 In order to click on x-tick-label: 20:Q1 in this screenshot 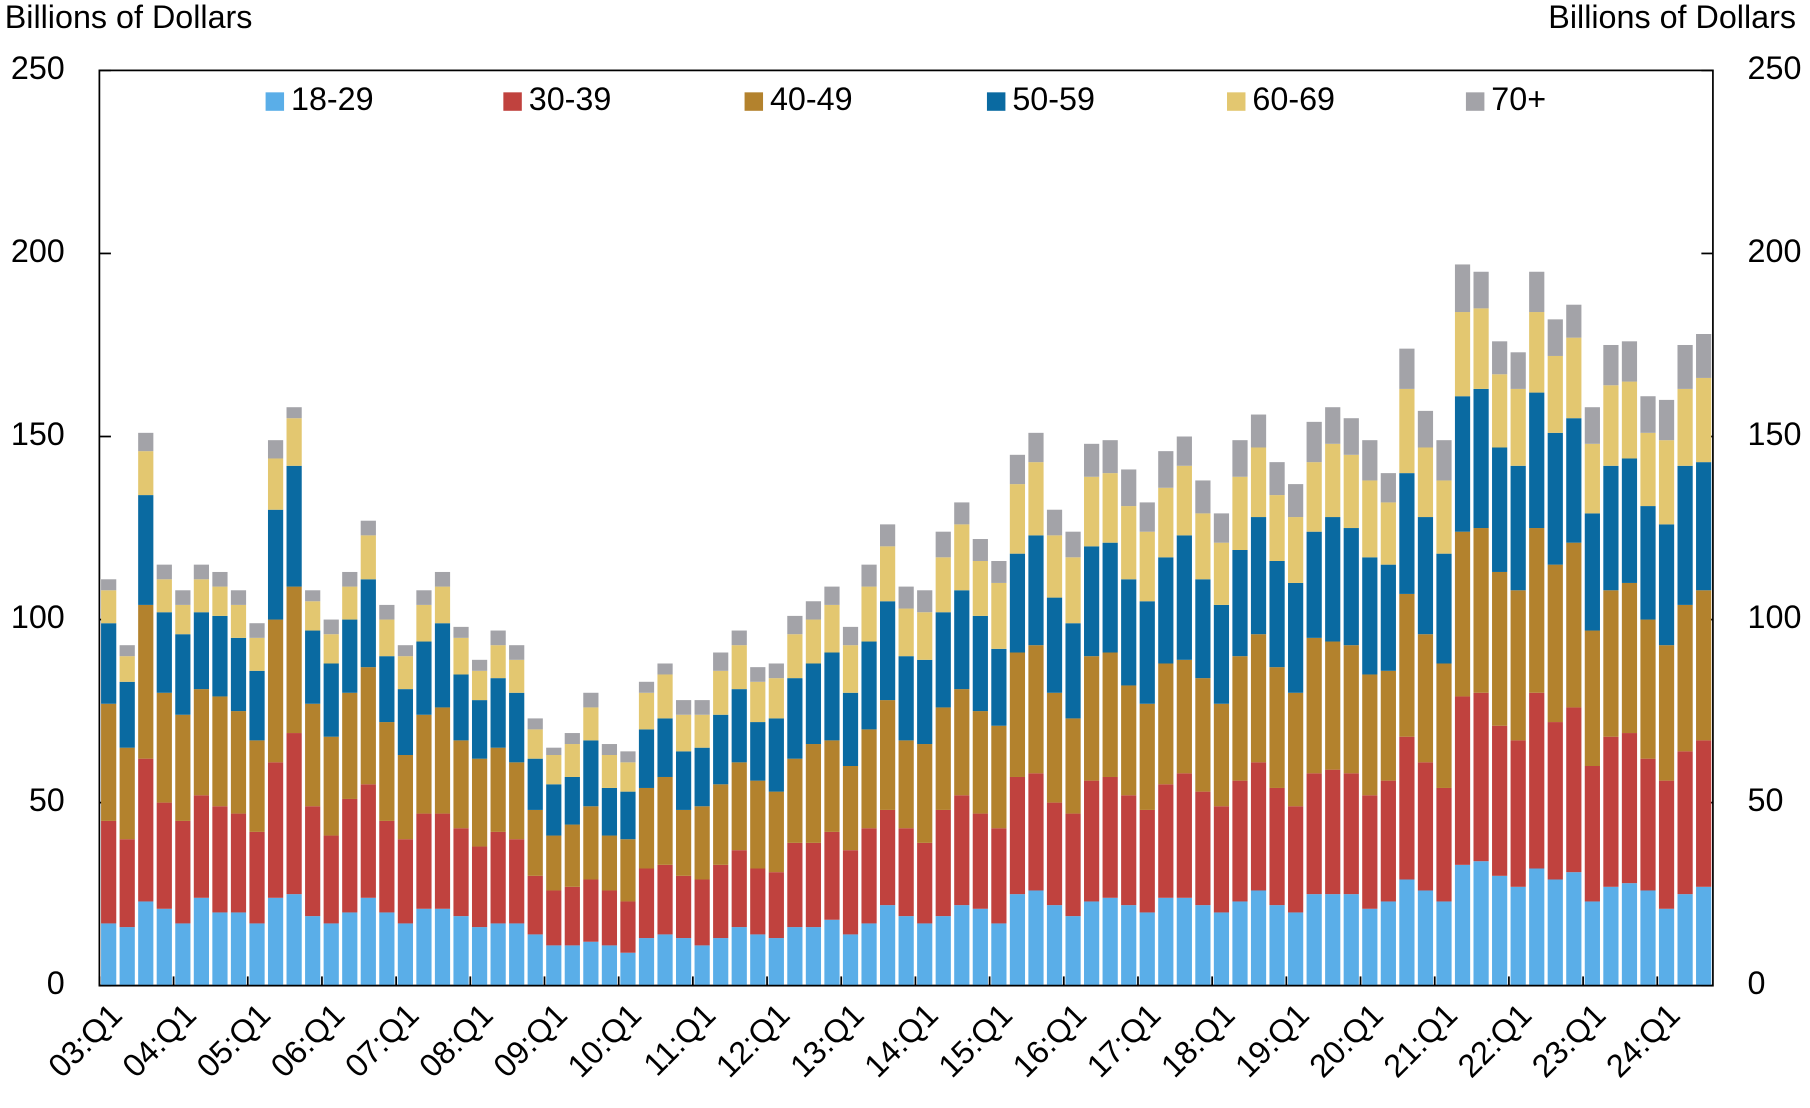, I will do `click(1346, 1041)`.